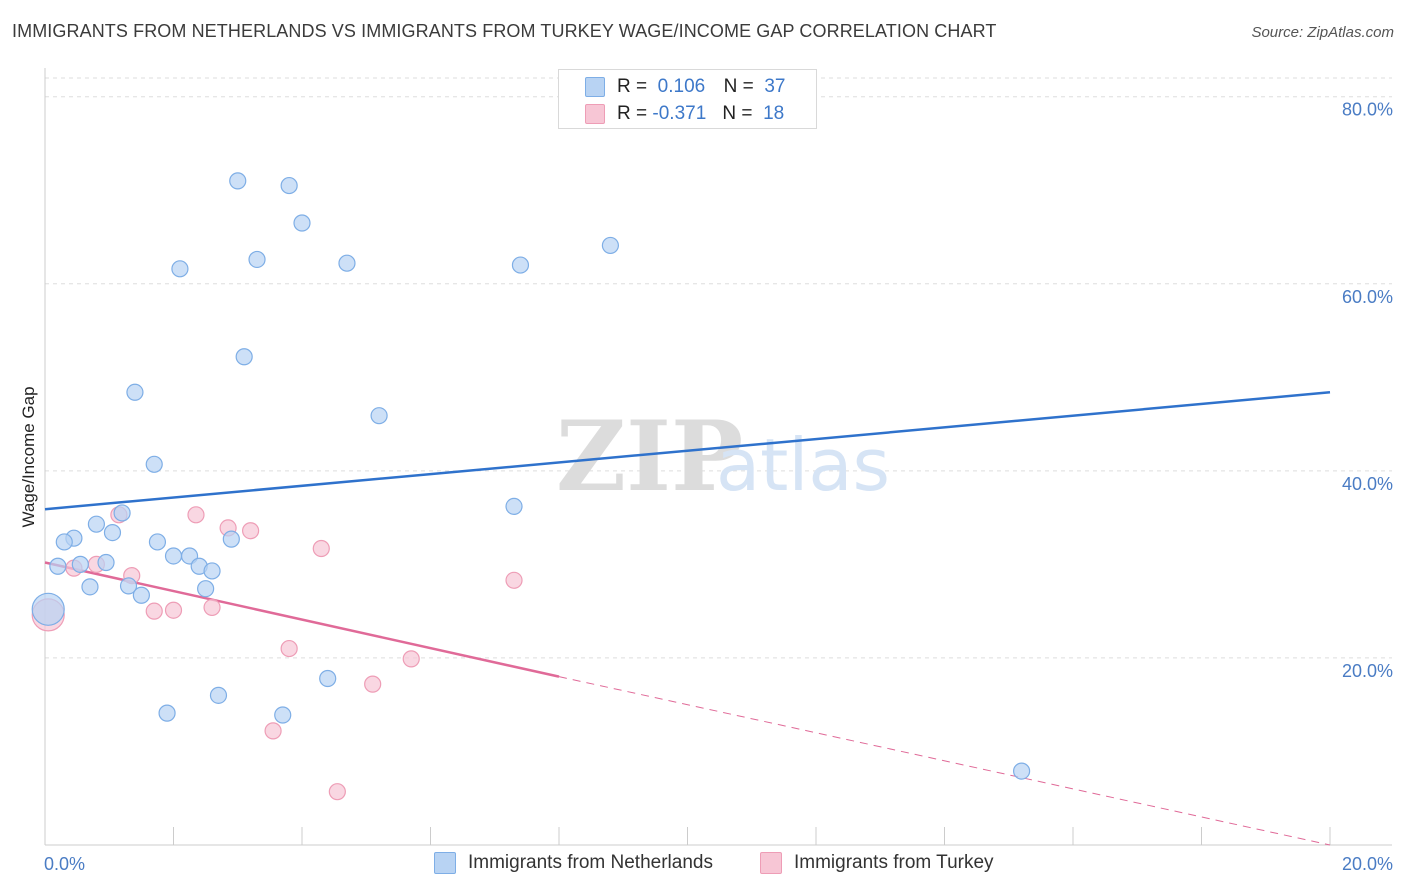  Describe the element at coordinates (1367, 110) in the screenshot. I see `y-tick-label: 80.0%` at that location.